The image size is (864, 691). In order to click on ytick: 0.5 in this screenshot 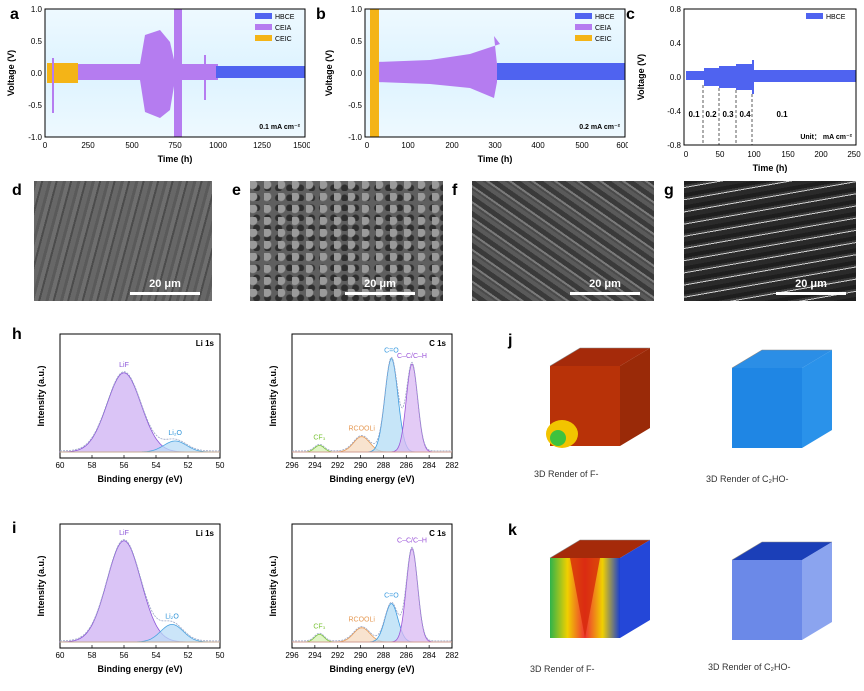, I will do `click(357, 41)`.